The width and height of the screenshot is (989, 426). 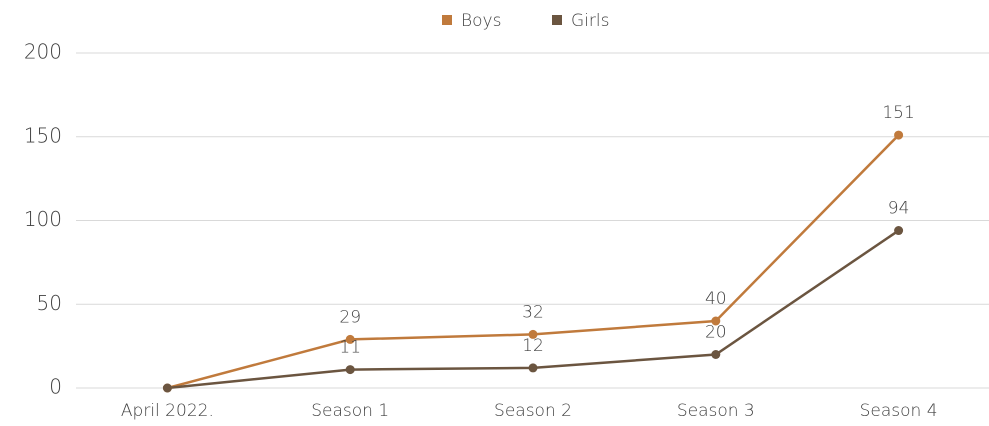 I want to click on legend-label: Boys, so click(x=481, y=21).